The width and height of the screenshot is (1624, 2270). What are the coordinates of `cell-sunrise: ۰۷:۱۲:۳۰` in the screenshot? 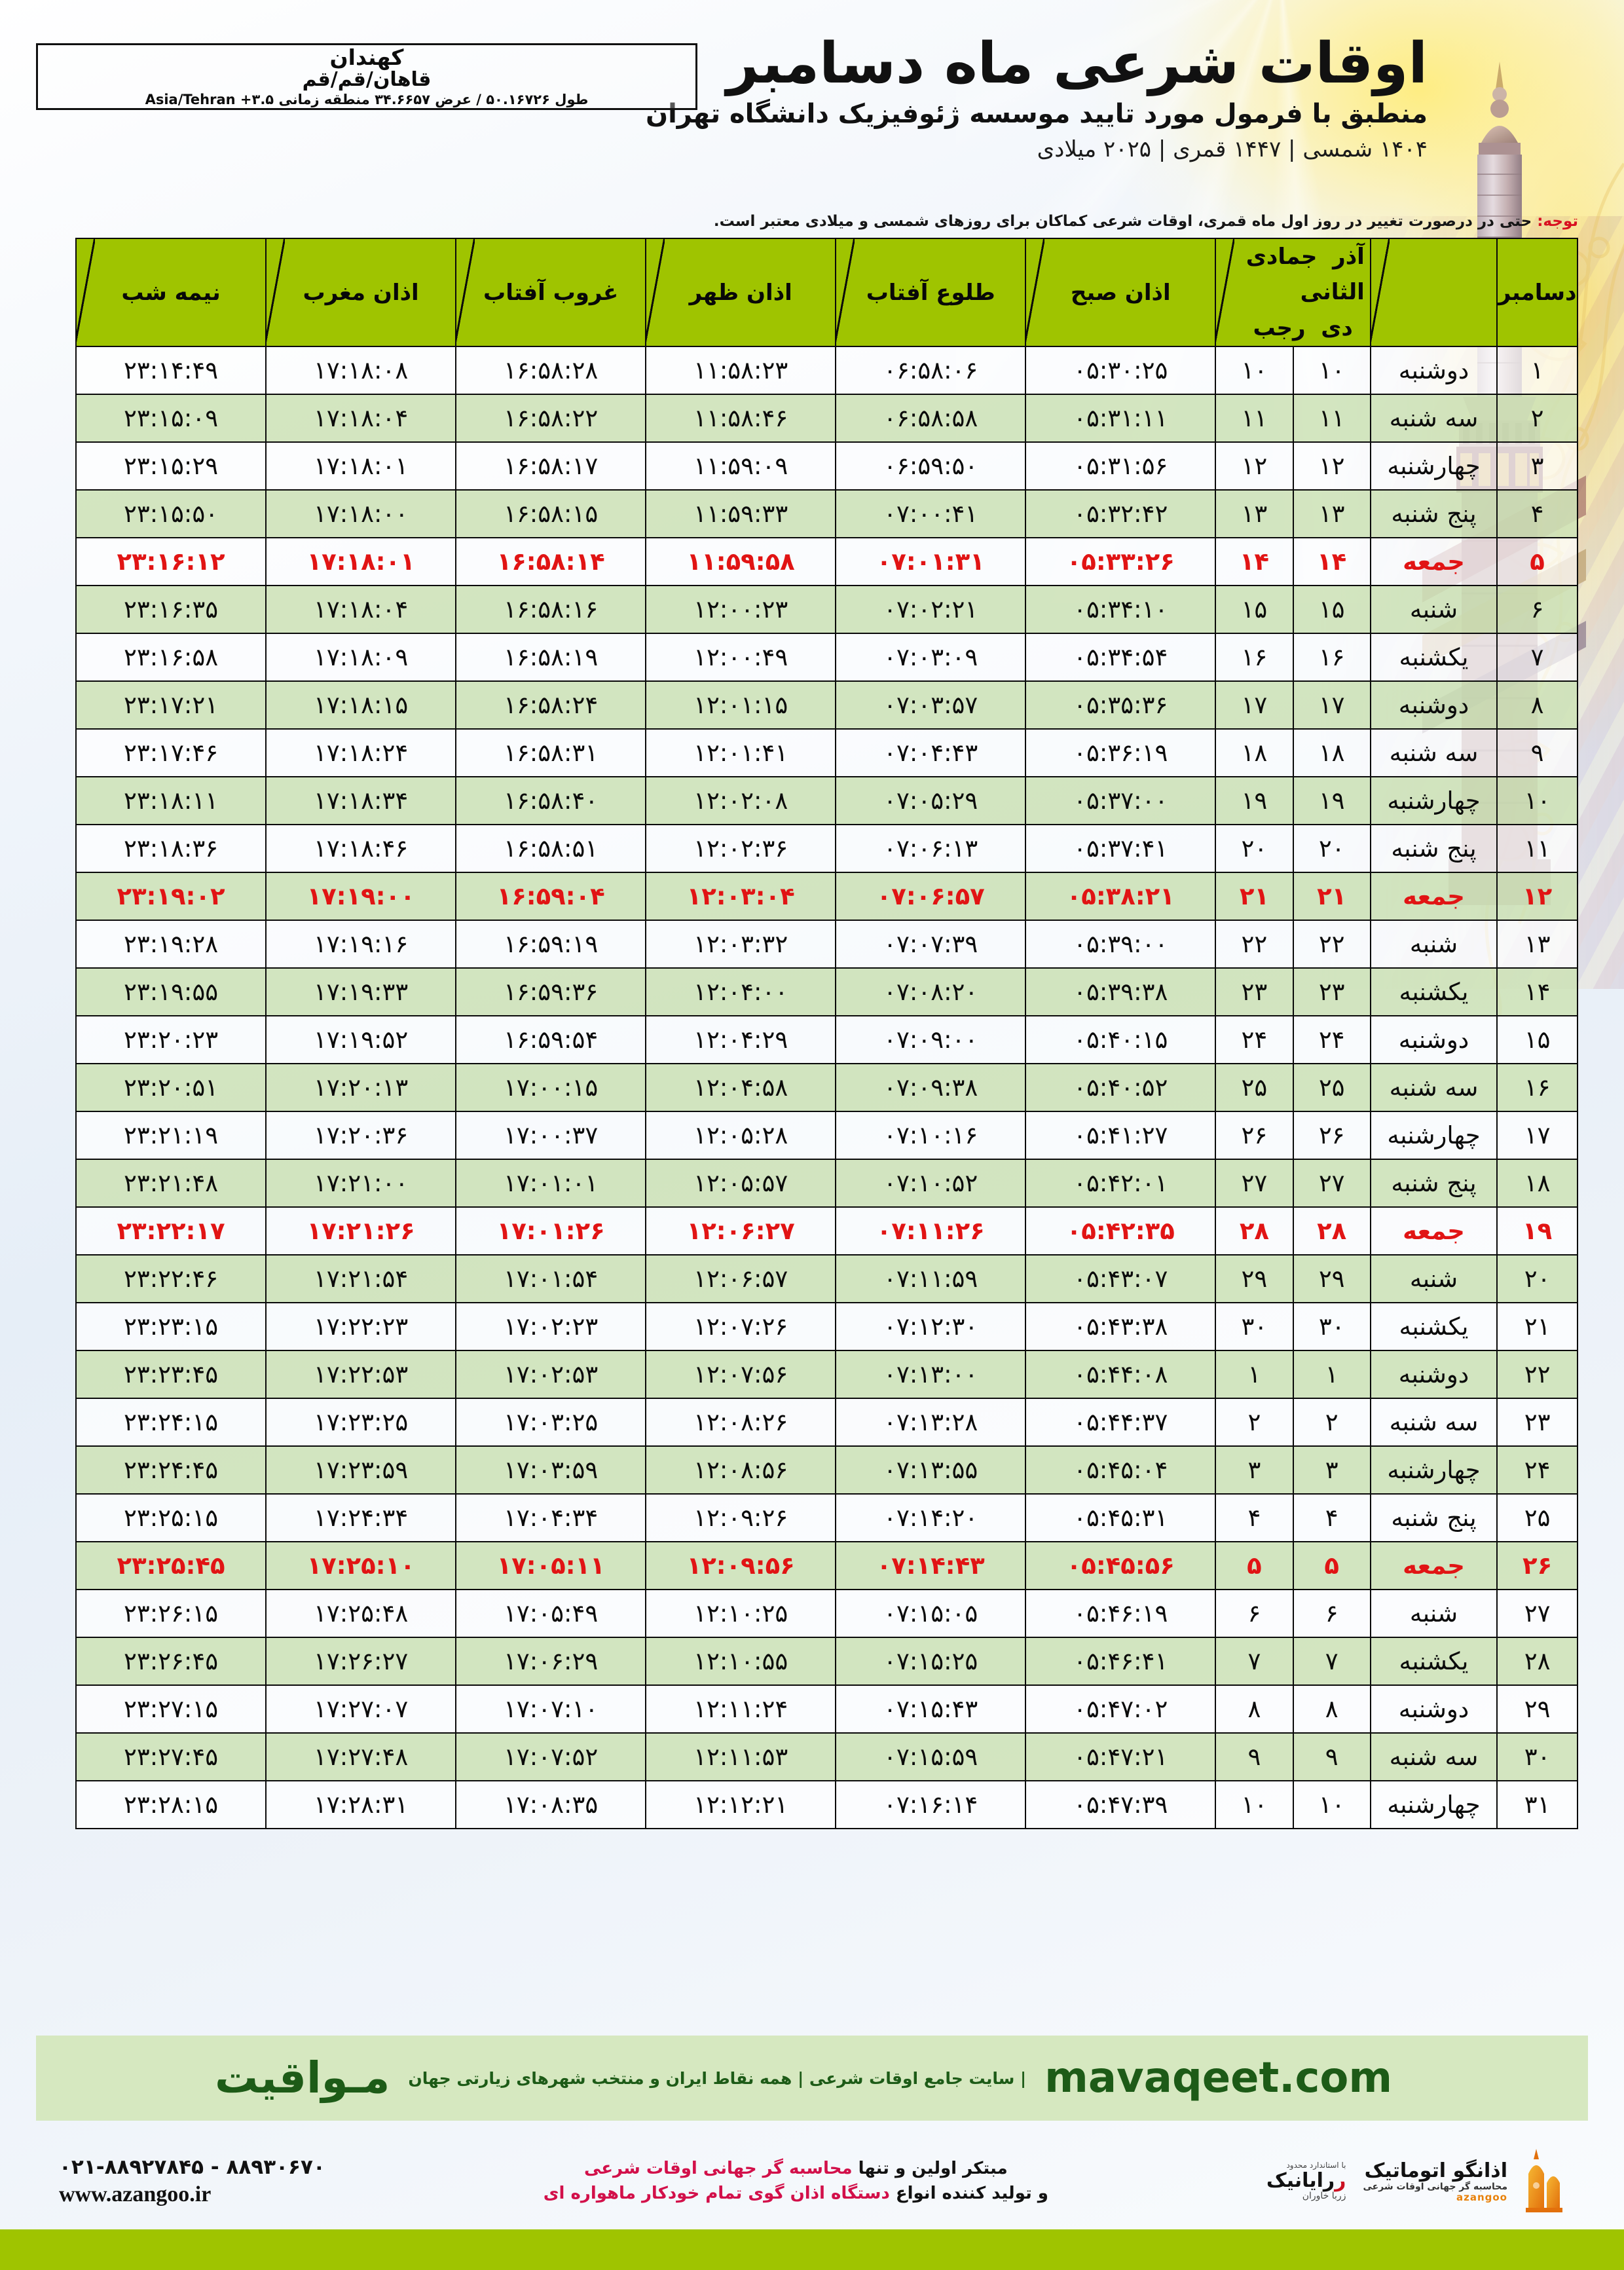 It's located at (931, 1327).